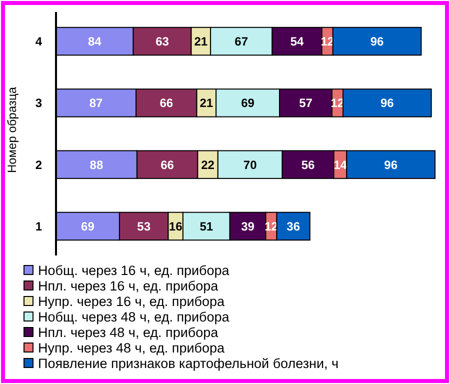 The width and height of the screenshot is (450, 384). Describe the element at coordinates (144, 226) in the screenshot. I see `data-label: 53` at that location.